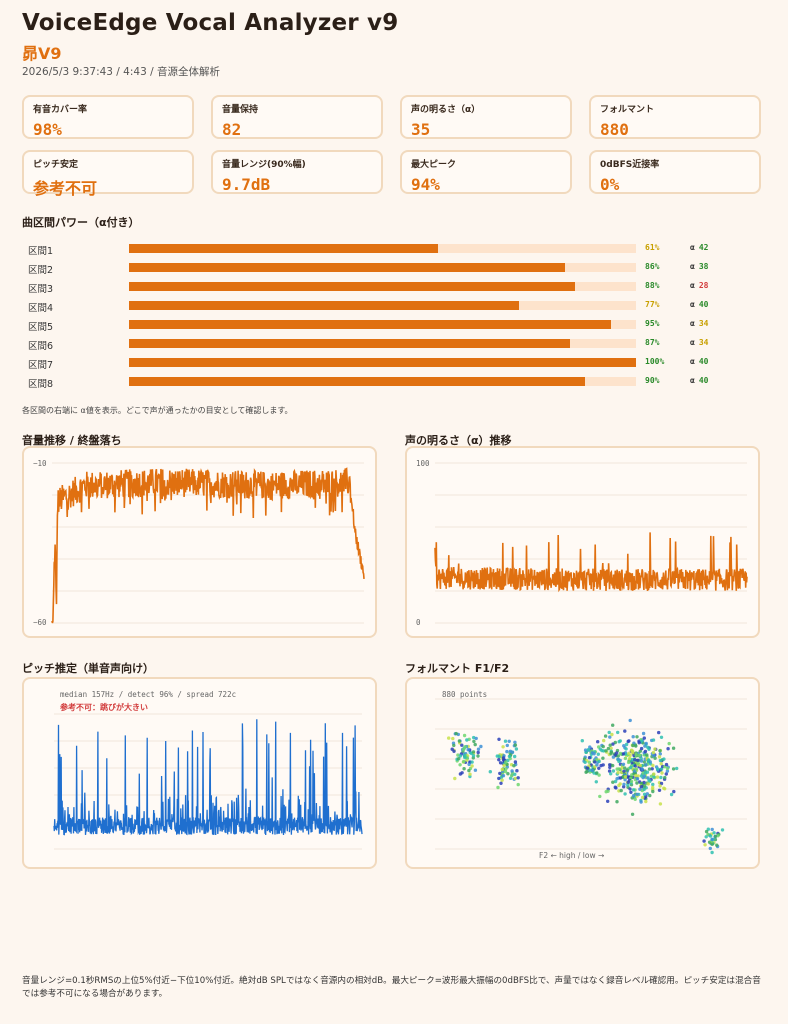 Image resolution: width=788 pixels, height=1024 pixels. I want to click on bar-category-label: 区間6, so click(41, 346).